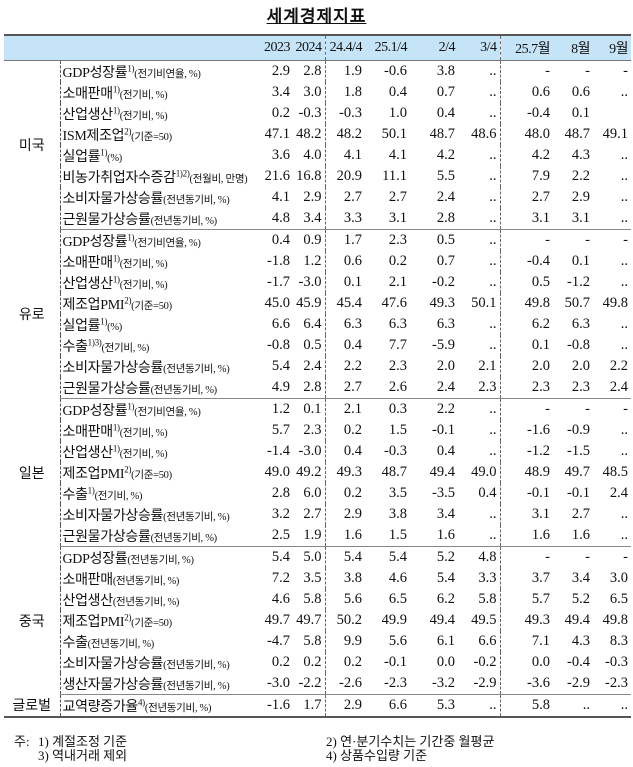 The image size is (633, 767). What do you see at coordinates (443, 493) in the screenshot?
I see `value-cell: -3.5` at bounding box center [443, 493].